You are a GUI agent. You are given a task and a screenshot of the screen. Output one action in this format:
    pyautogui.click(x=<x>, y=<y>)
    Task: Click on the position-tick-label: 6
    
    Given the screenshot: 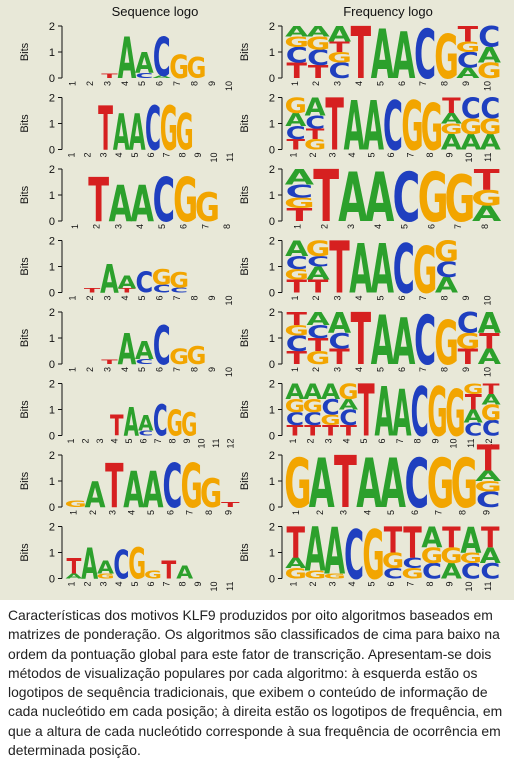 What is the action you would take?
    pyautogui.click(x=184, y=226)
    